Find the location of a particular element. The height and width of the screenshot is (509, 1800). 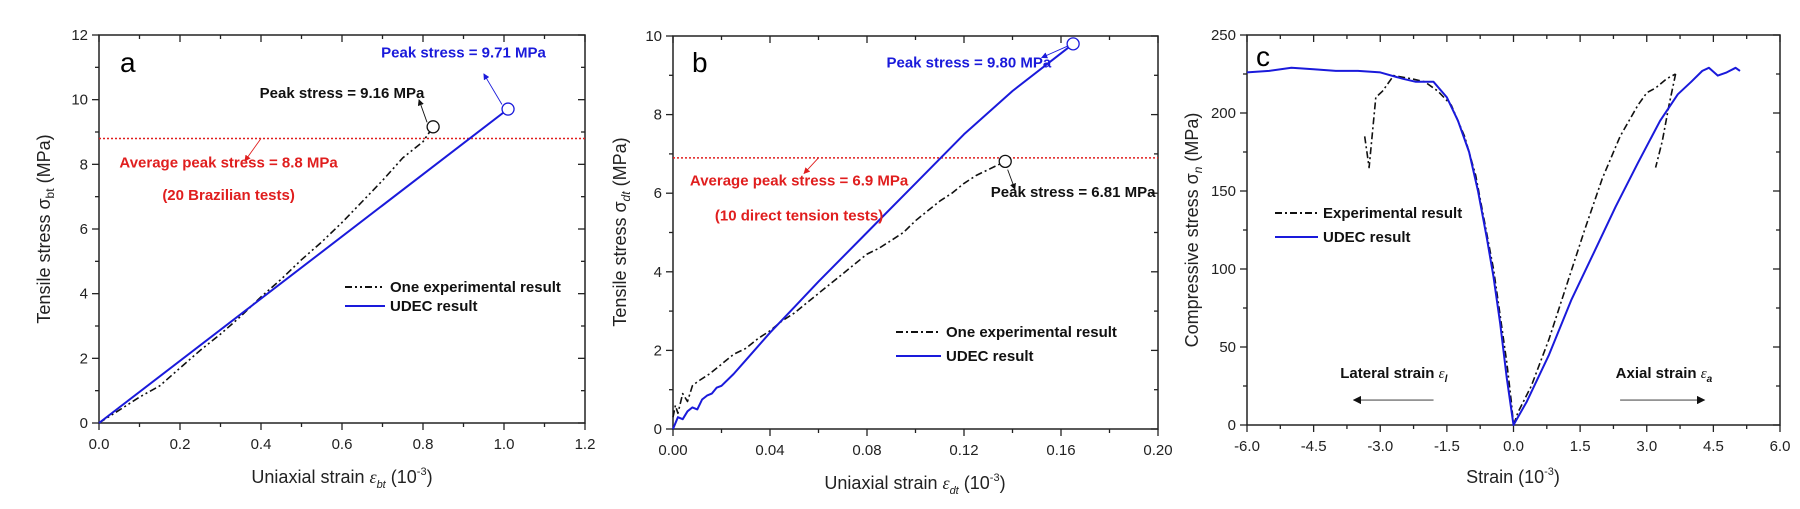

x-tick-label: 0.12 is located at coordinates (963, 450).